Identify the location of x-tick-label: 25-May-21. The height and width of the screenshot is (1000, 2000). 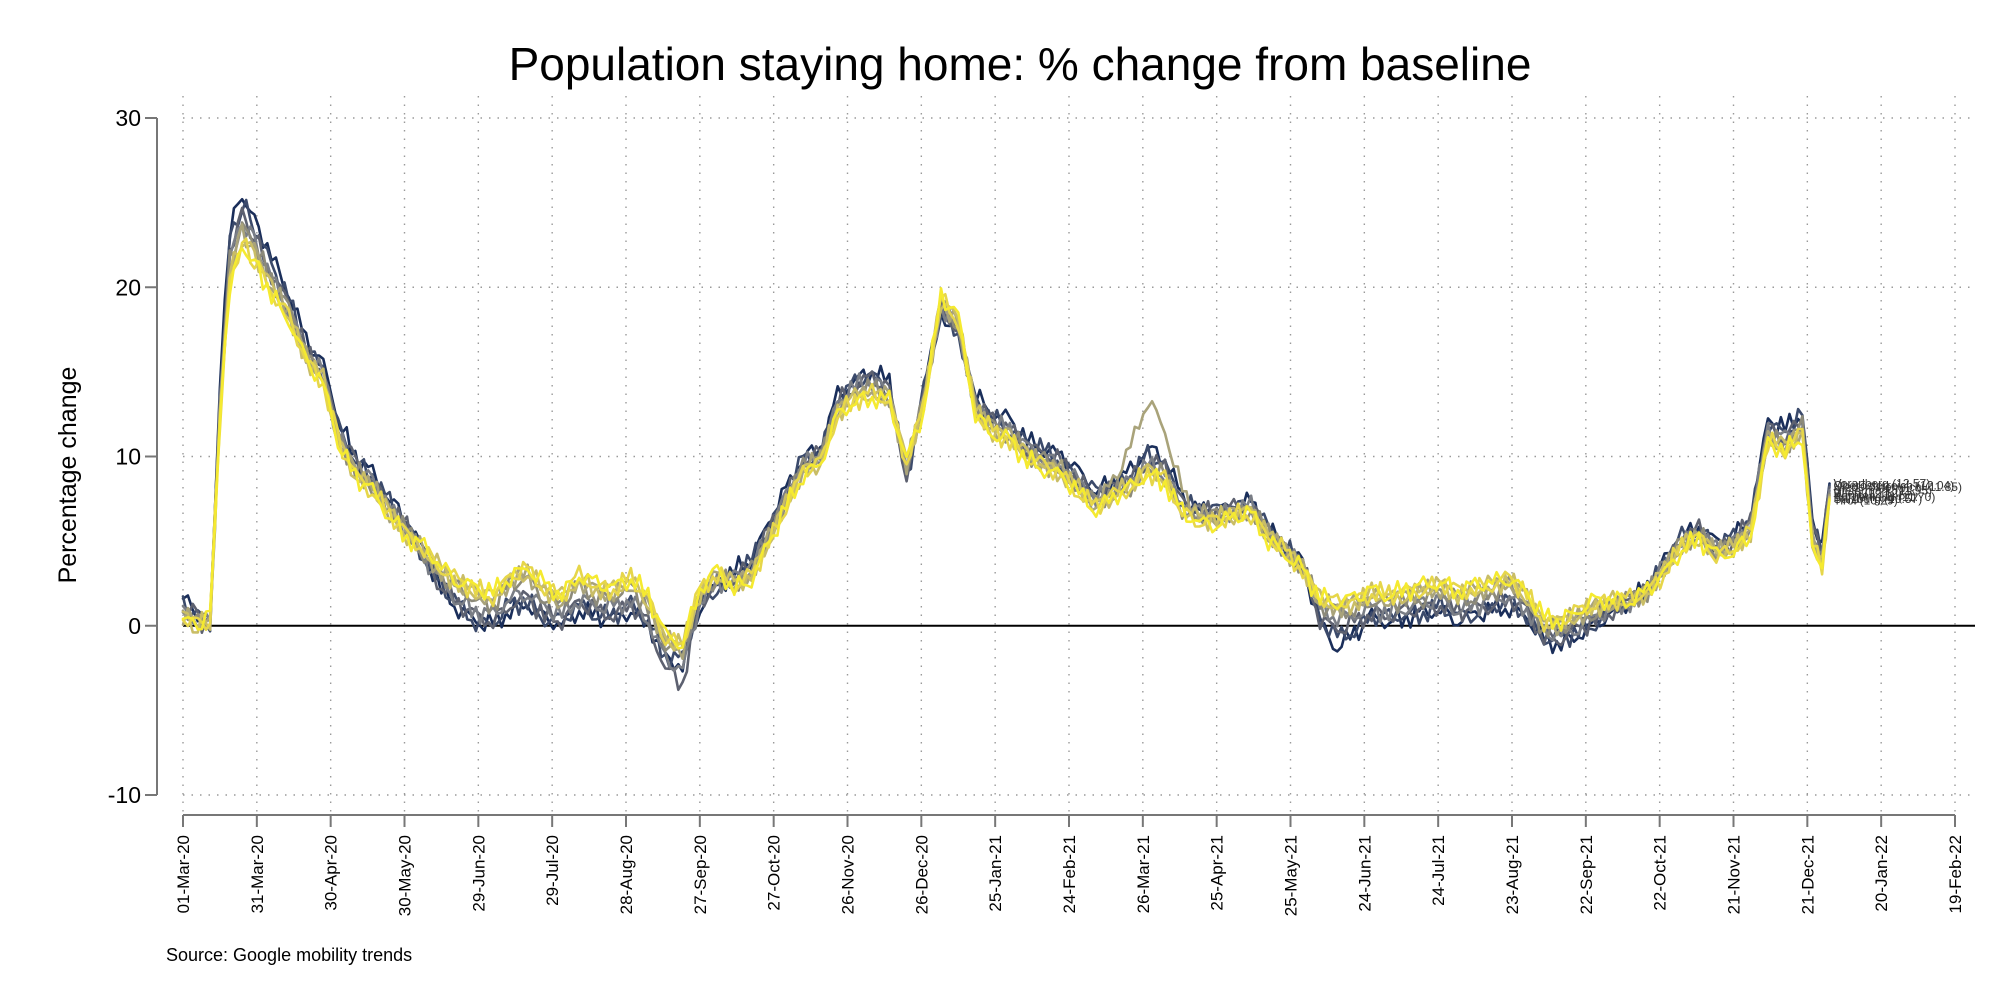
(1291, 875).